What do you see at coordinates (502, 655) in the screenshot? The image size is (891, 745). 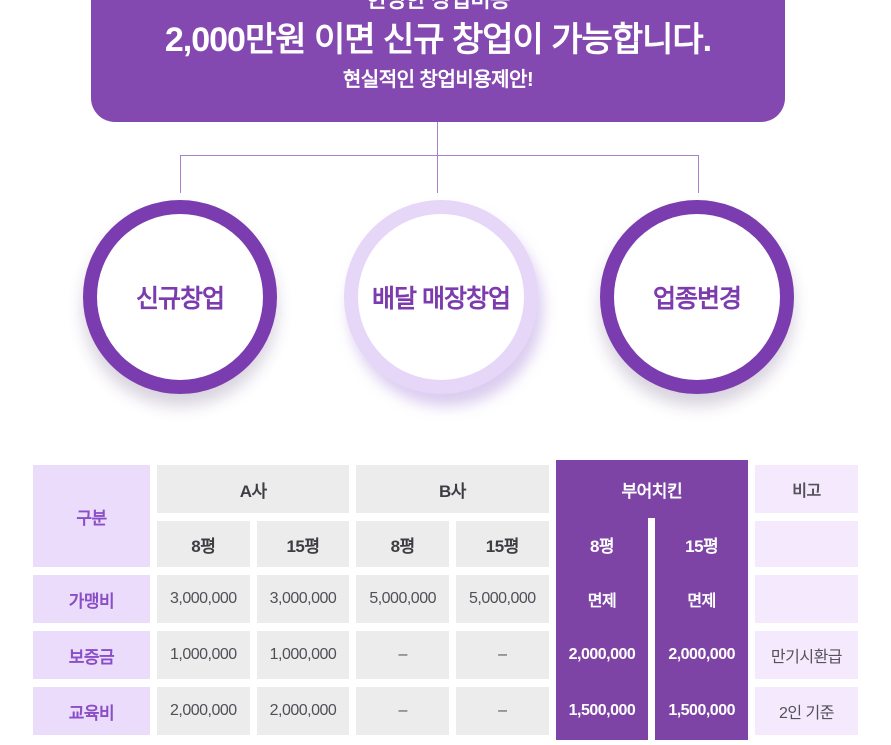 I see `cell-deposit-b15: –` at bounding box center [502, 655].